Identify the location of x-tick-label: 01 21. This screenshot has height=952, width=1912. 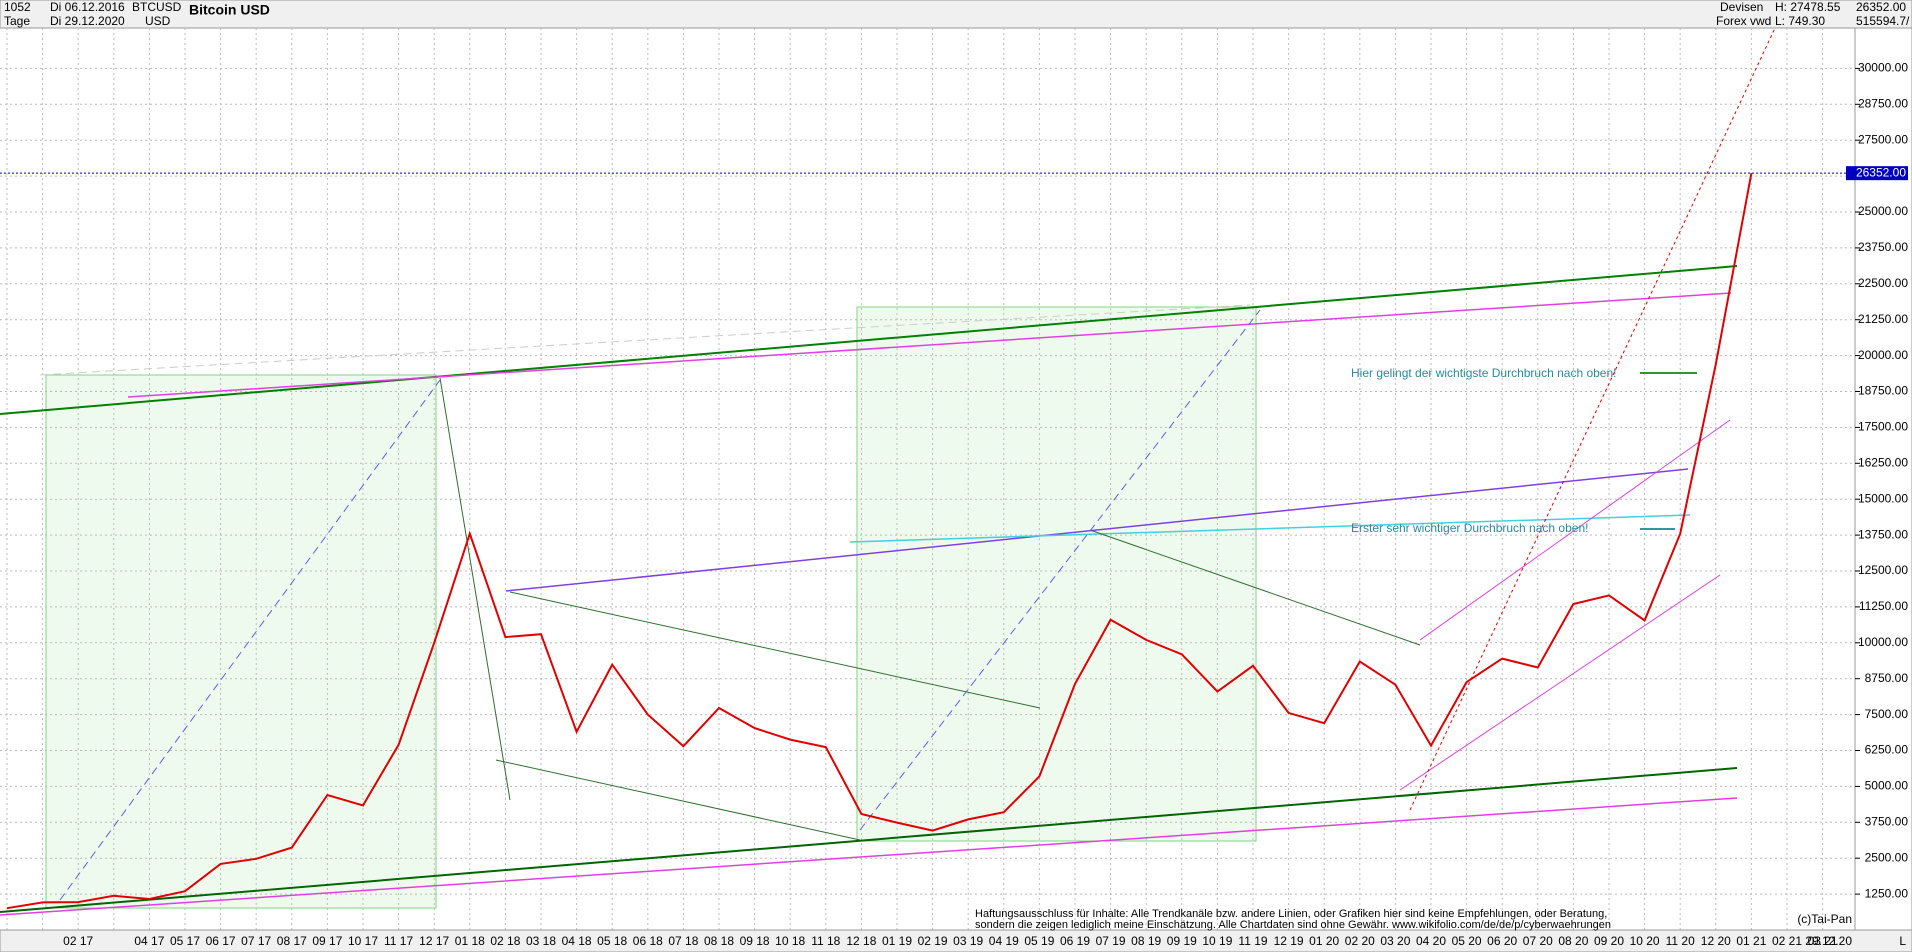
(1751, 941).